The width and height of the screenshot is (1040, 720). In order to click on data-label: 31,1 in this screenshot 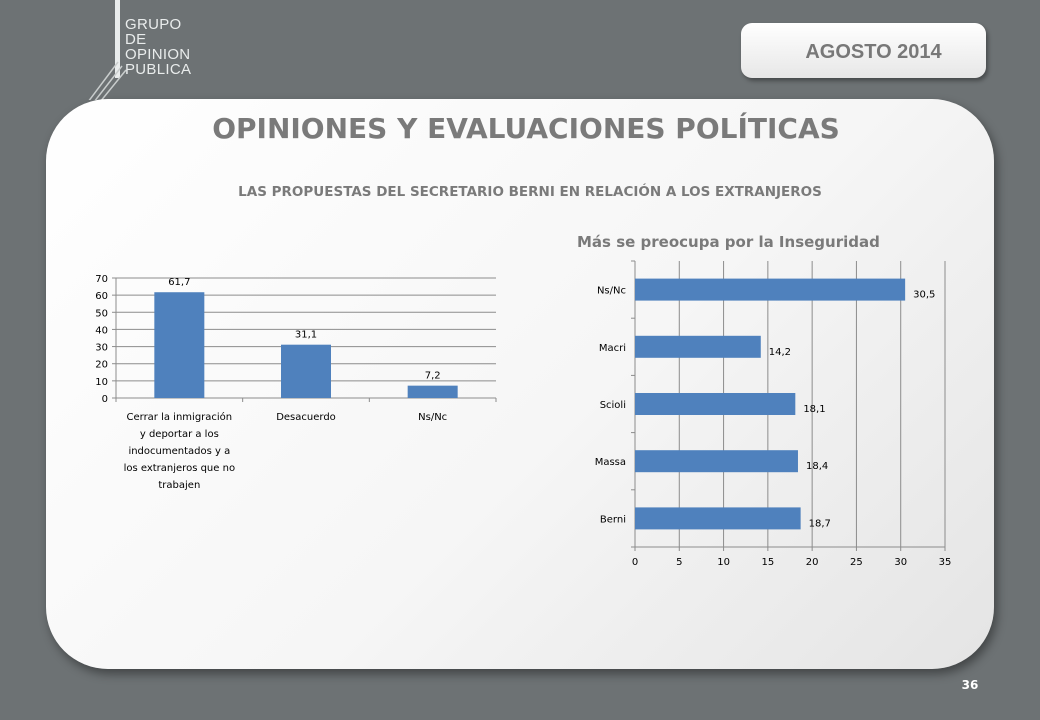, I will do `click(306, 335)`.